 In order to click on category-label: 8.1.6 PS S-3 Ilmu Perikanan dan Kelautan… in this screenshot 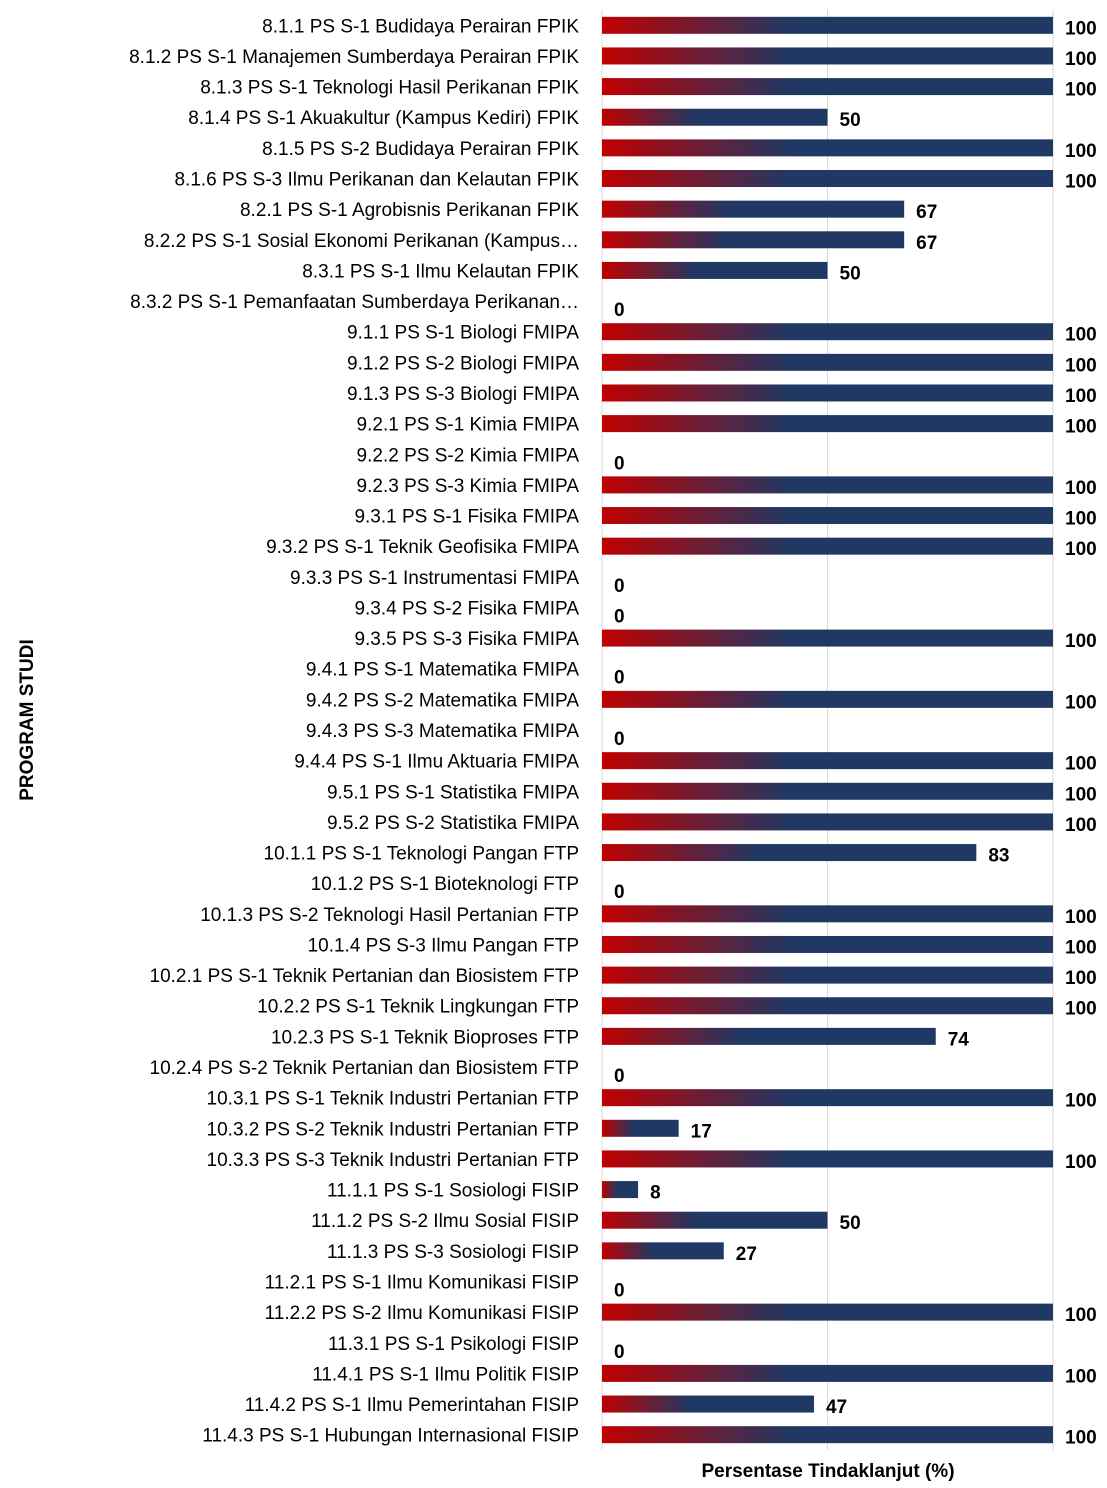, I will do `click(376, 180)`.